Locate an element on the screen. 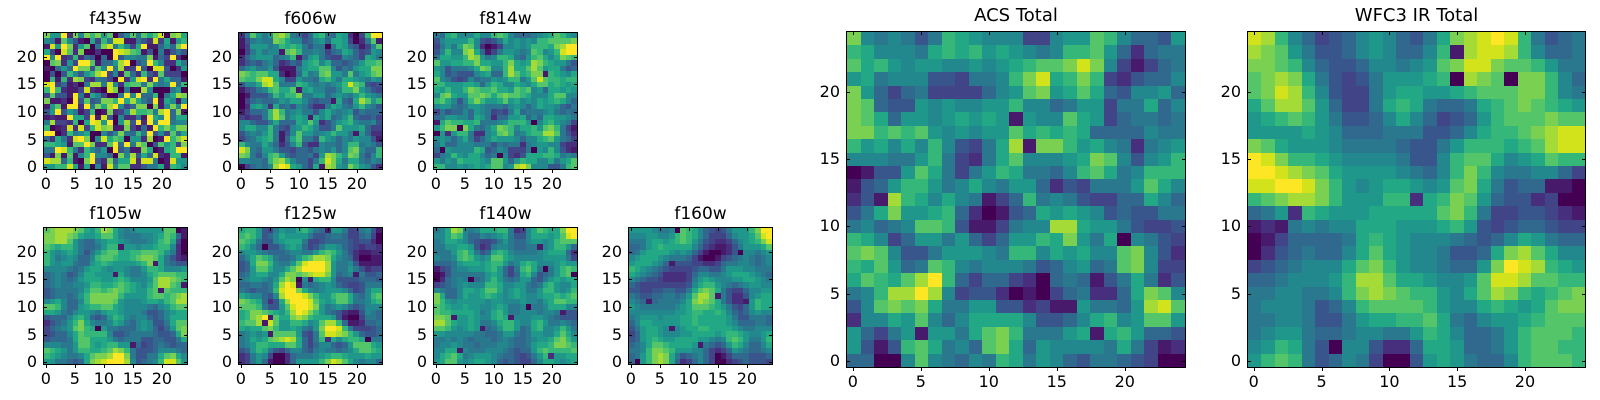 This screenshot has width=1600, height=400. x-axis-tick-label: 20 is located at coordinates (357, 183).